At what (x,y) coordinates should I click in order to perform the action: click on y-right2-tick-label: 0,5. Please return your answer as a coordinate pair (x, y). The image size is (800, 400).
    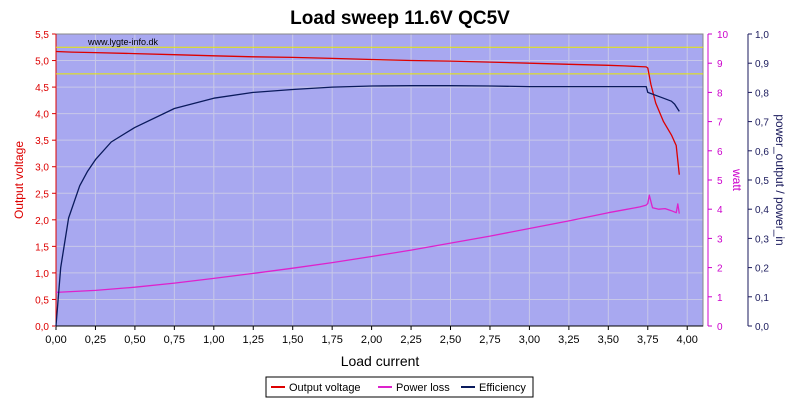
    Looking at the image, I should click on (762, 181).